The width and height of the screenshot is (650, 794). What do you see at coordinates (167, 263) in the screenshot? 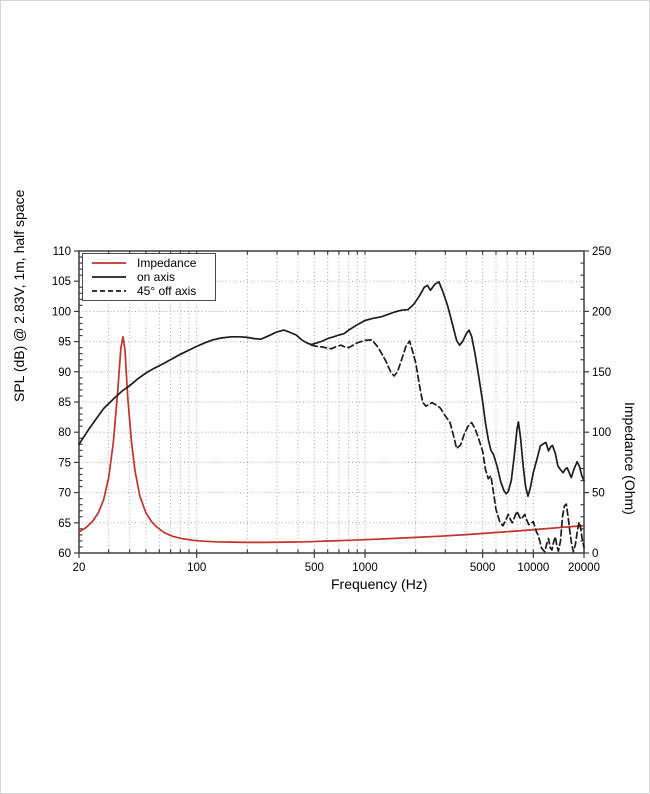
I see `legend-label-impedance: Impedance` at bounding box center [167, 263].